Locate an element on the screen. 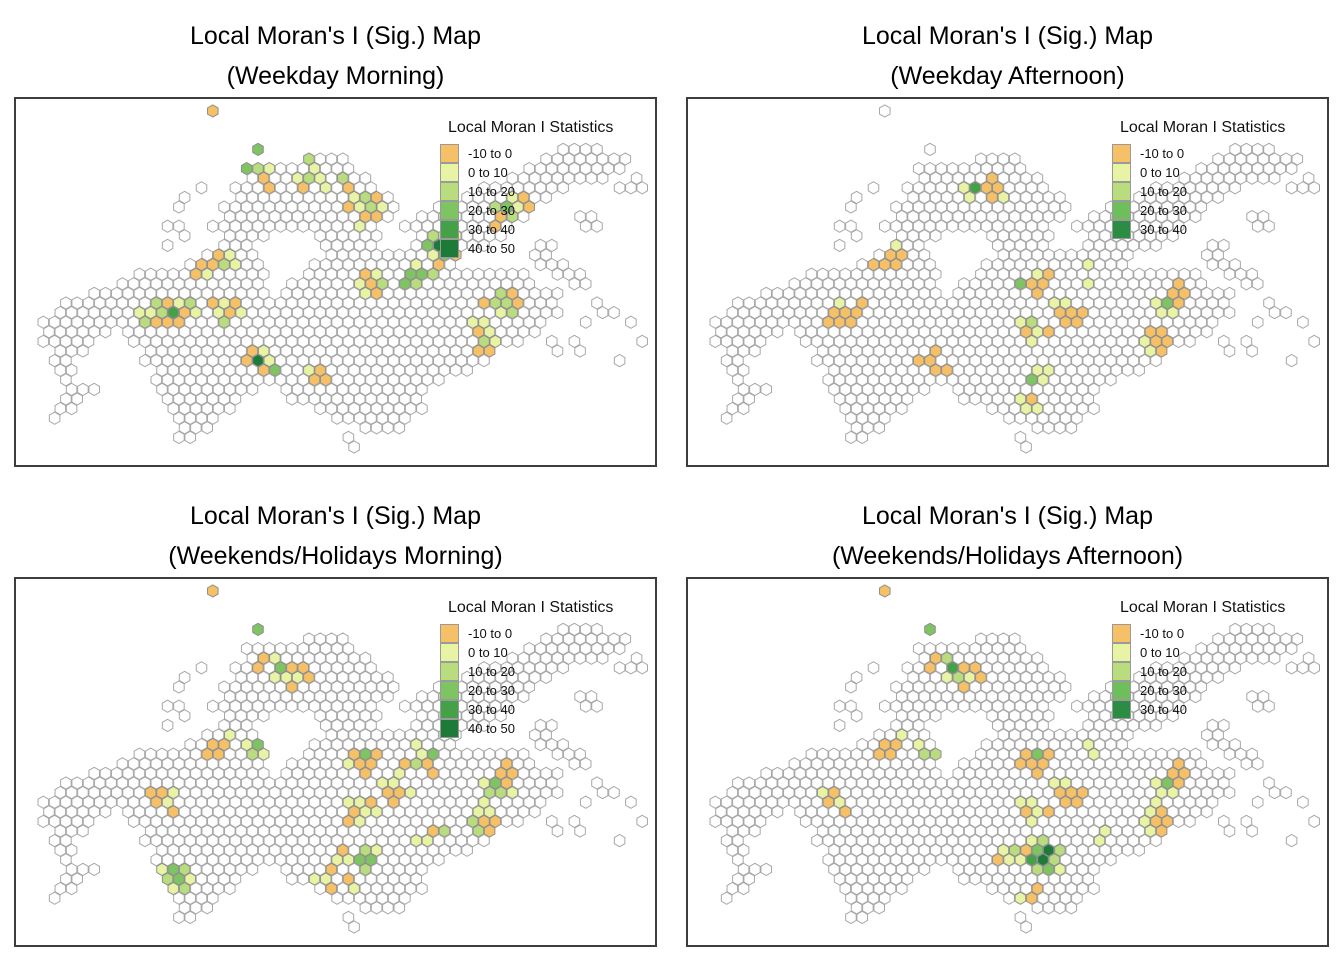 The height and width of the screenshot is (960, 1344). legend-swatch is located at coordinates (1121, 229).